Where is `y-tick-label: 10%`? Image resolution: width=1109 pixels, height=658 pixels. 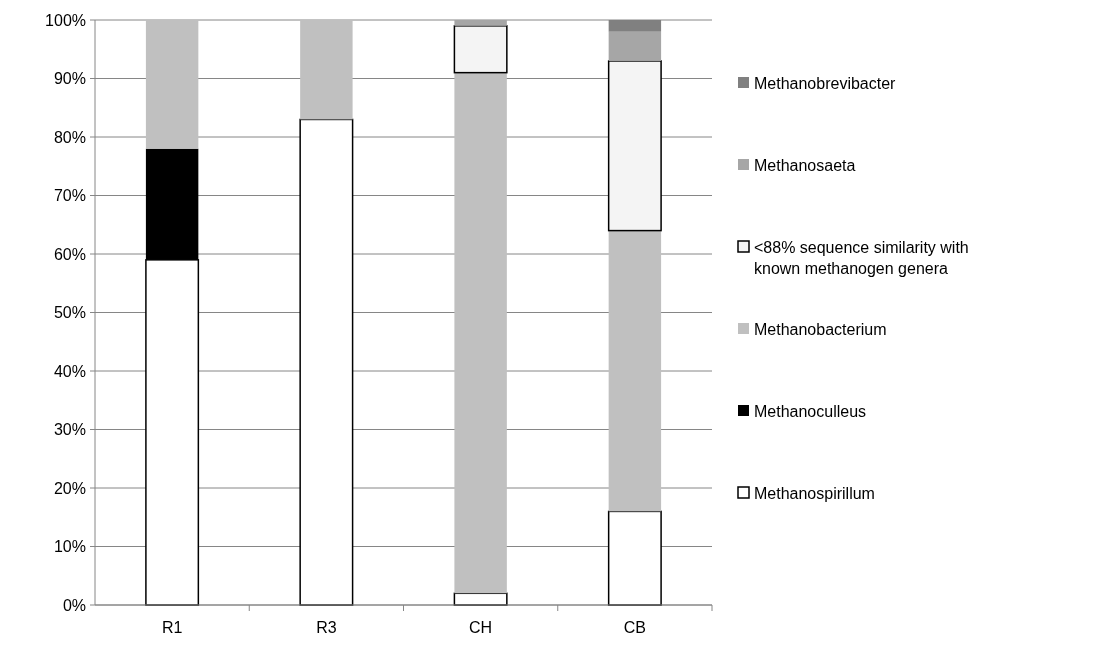 y-tick-label: 10% is located at coordinates (69, 547).